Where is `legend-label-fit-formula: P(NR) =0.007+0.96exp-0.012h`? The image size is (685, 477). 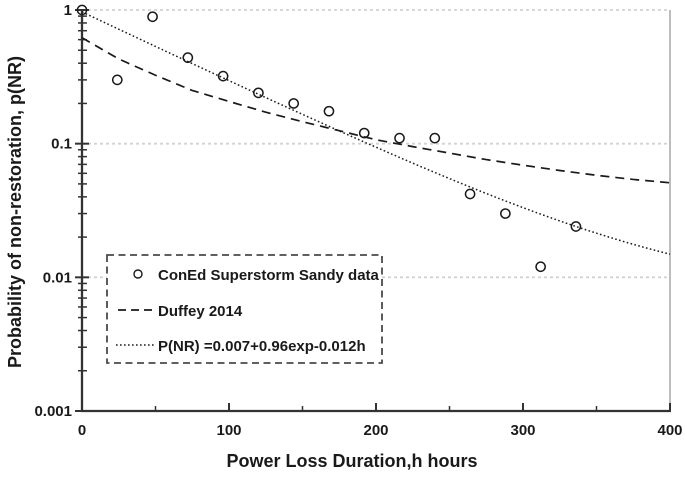
legend-label-fit-formula: P(NR) =0.007+0.96exp-0.012h is located at coordinates (262, 346).